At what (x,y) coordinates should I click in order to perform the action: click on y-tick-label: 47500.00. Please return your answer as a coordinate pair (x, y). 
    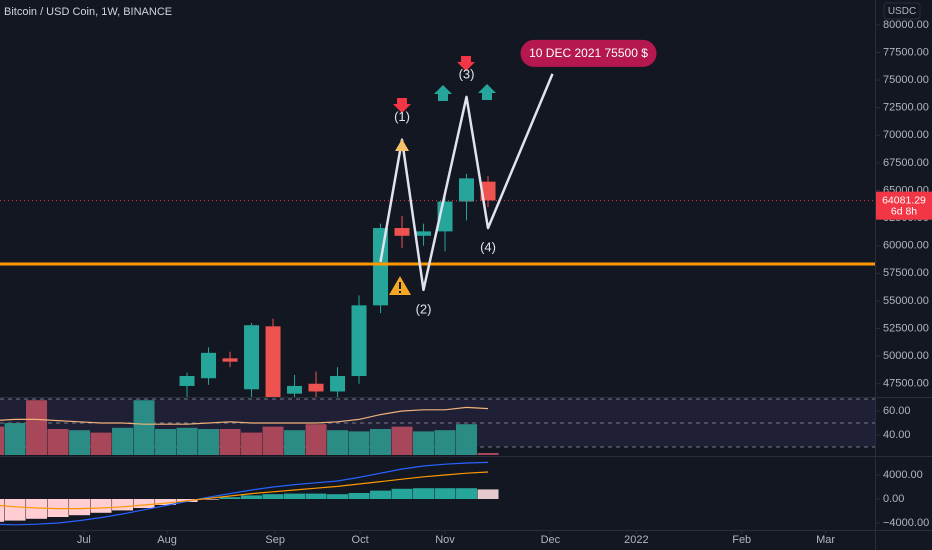
    Looking at the image, I should click on (906, 384).